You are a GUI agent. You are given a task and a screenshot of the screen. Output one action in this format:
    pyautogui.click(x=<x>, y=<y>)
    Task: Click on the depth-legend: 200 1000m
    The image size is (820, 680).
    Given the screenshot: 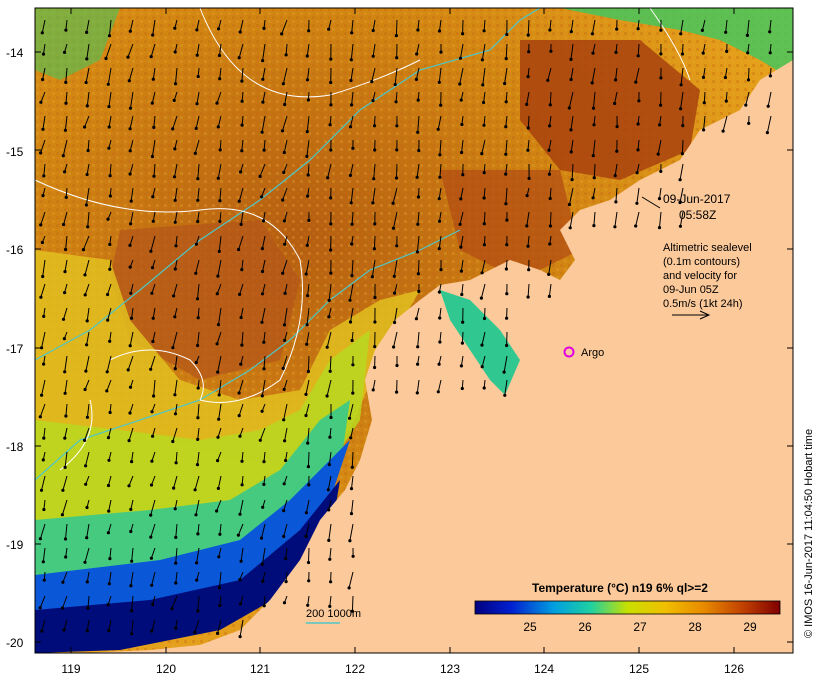 What is the action you would take?
    pyautogui.click(x=333, y=616)
    